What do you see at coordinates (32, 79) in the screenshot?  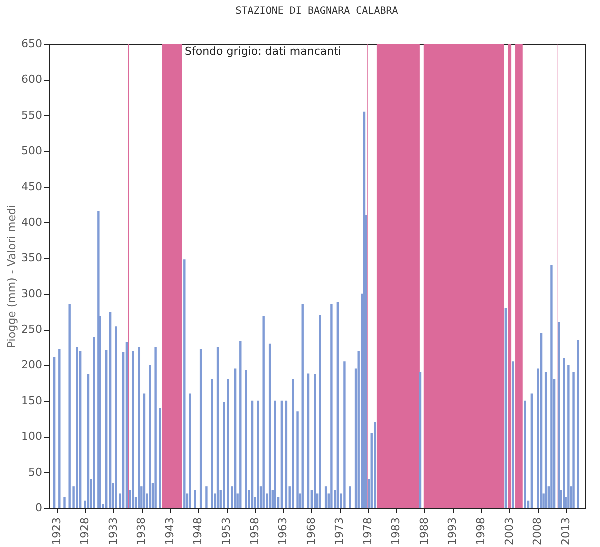 I see `y-tick-label: 600` at bounding box center [32, 79].